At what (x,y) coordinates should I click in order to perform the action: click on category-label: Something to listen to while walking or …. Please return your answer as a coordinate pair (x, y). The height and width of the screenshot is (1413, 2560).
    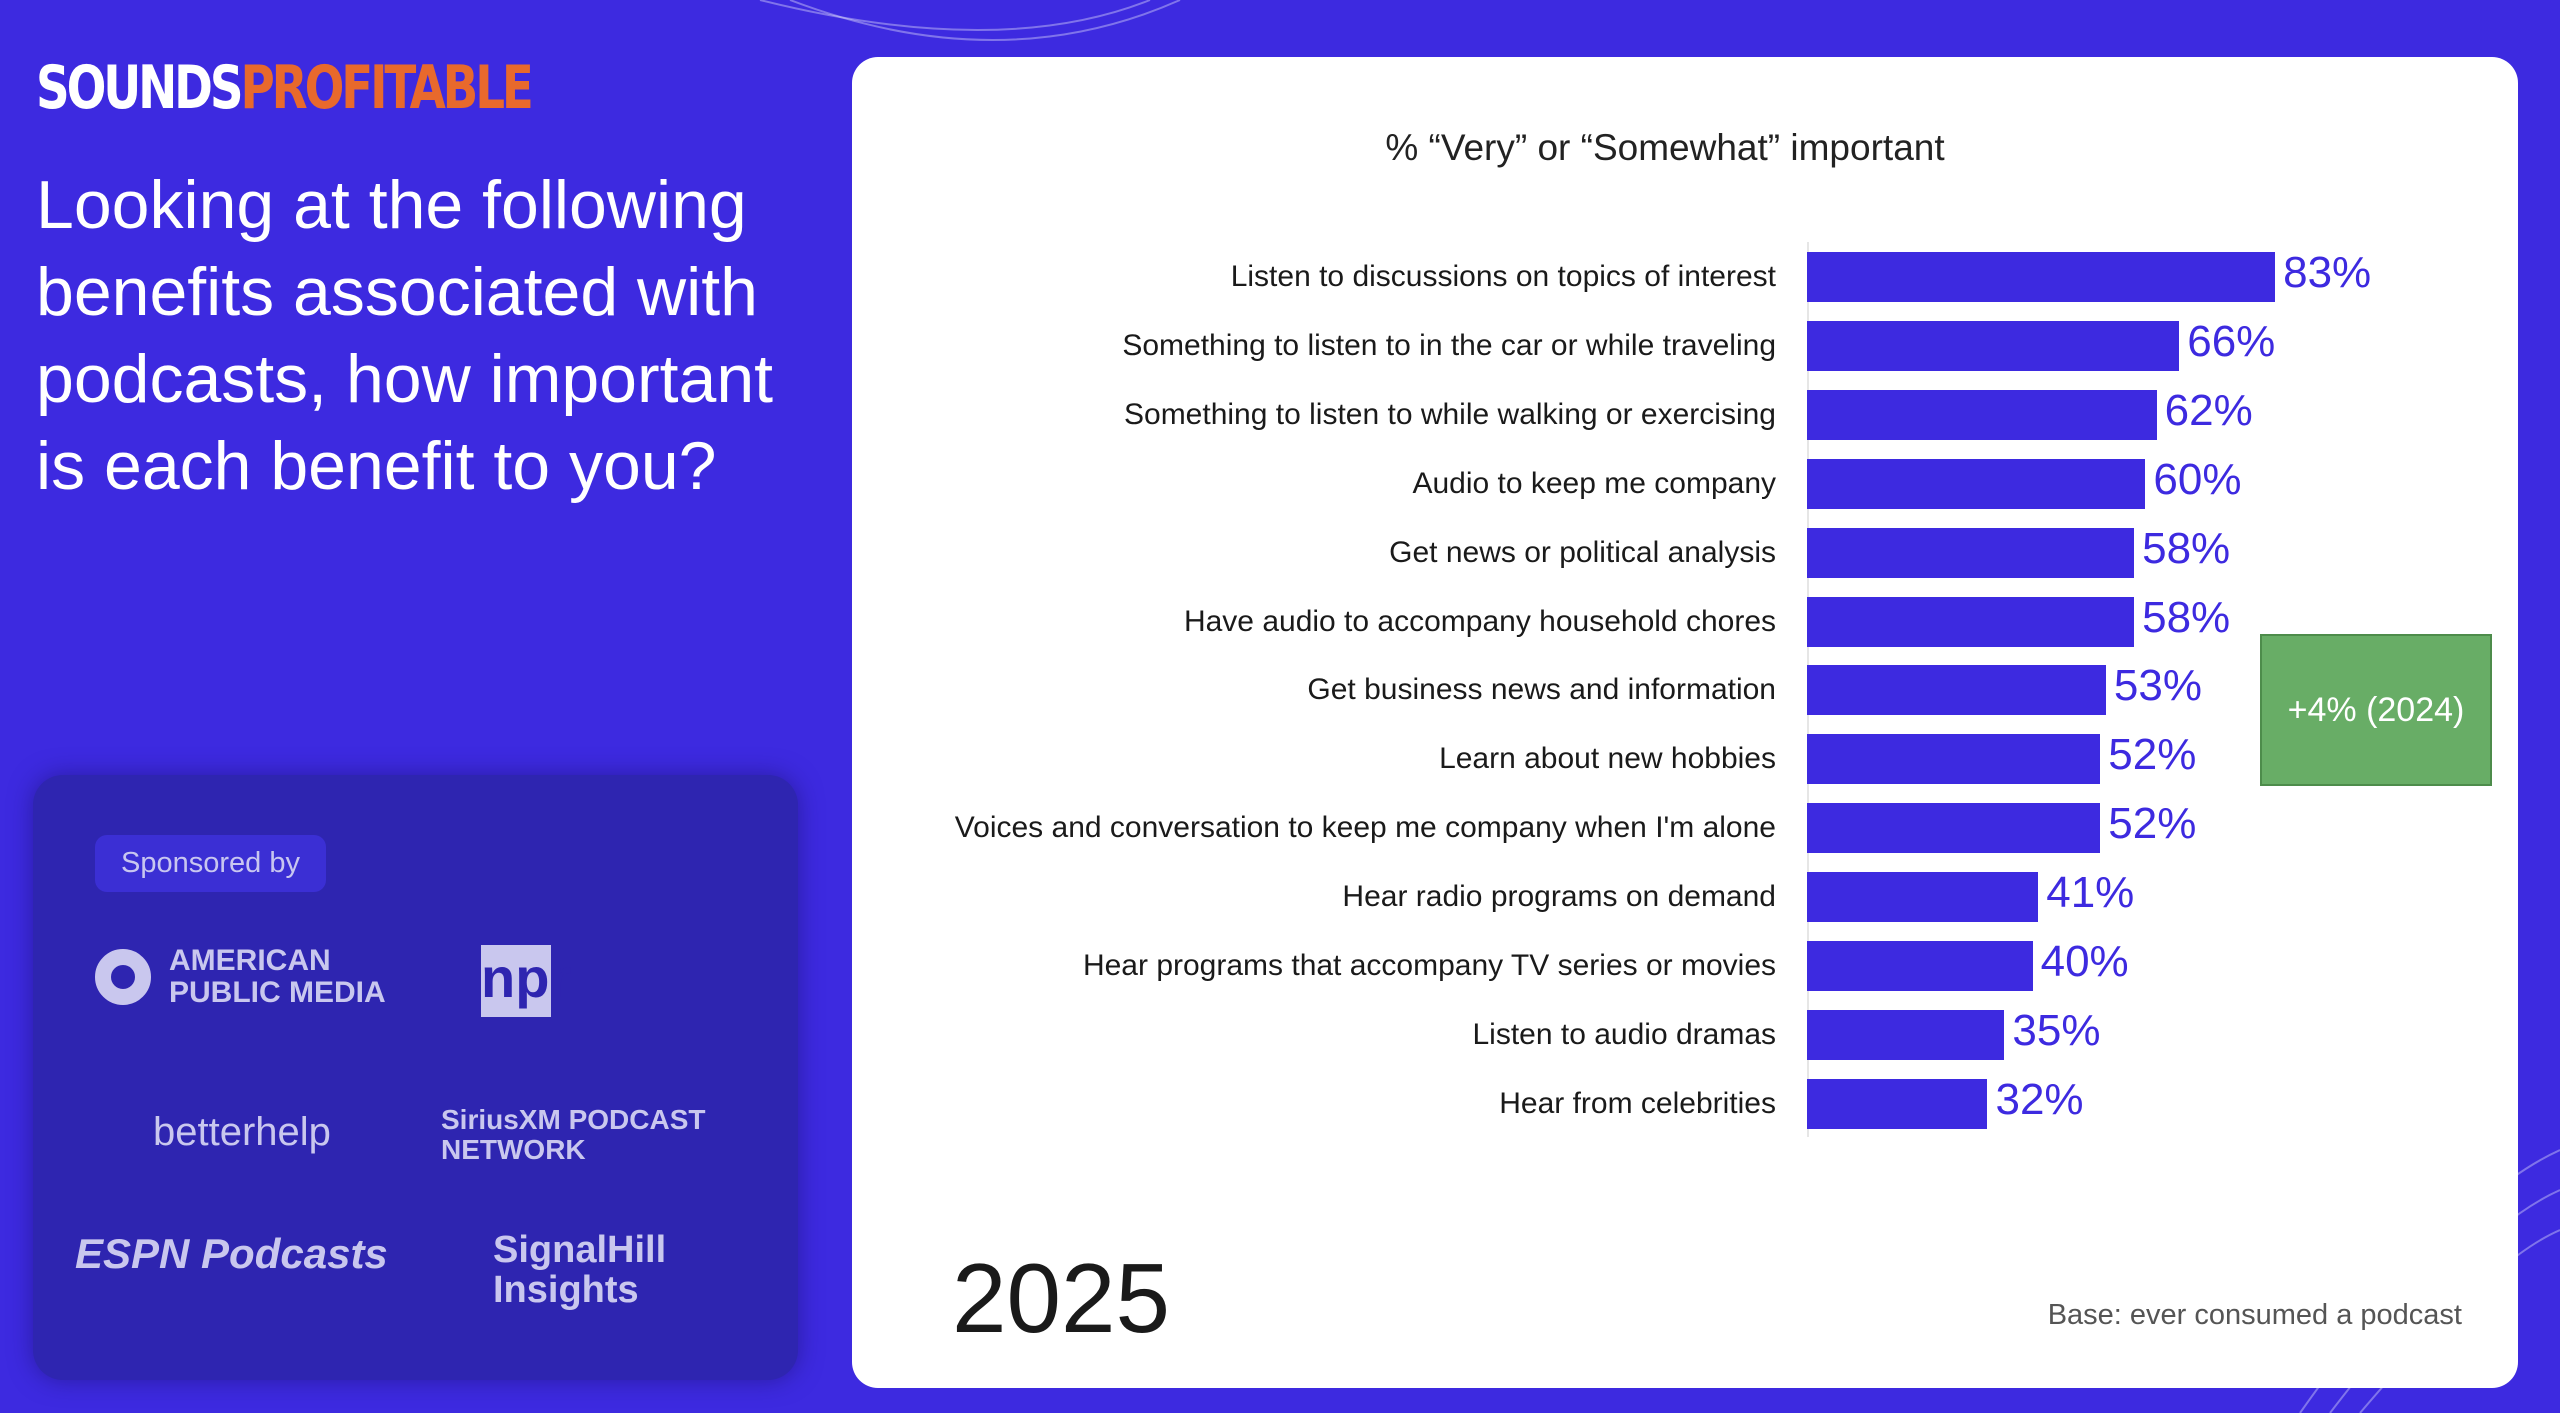
    Looking at the image, I should click on (1450, 414).